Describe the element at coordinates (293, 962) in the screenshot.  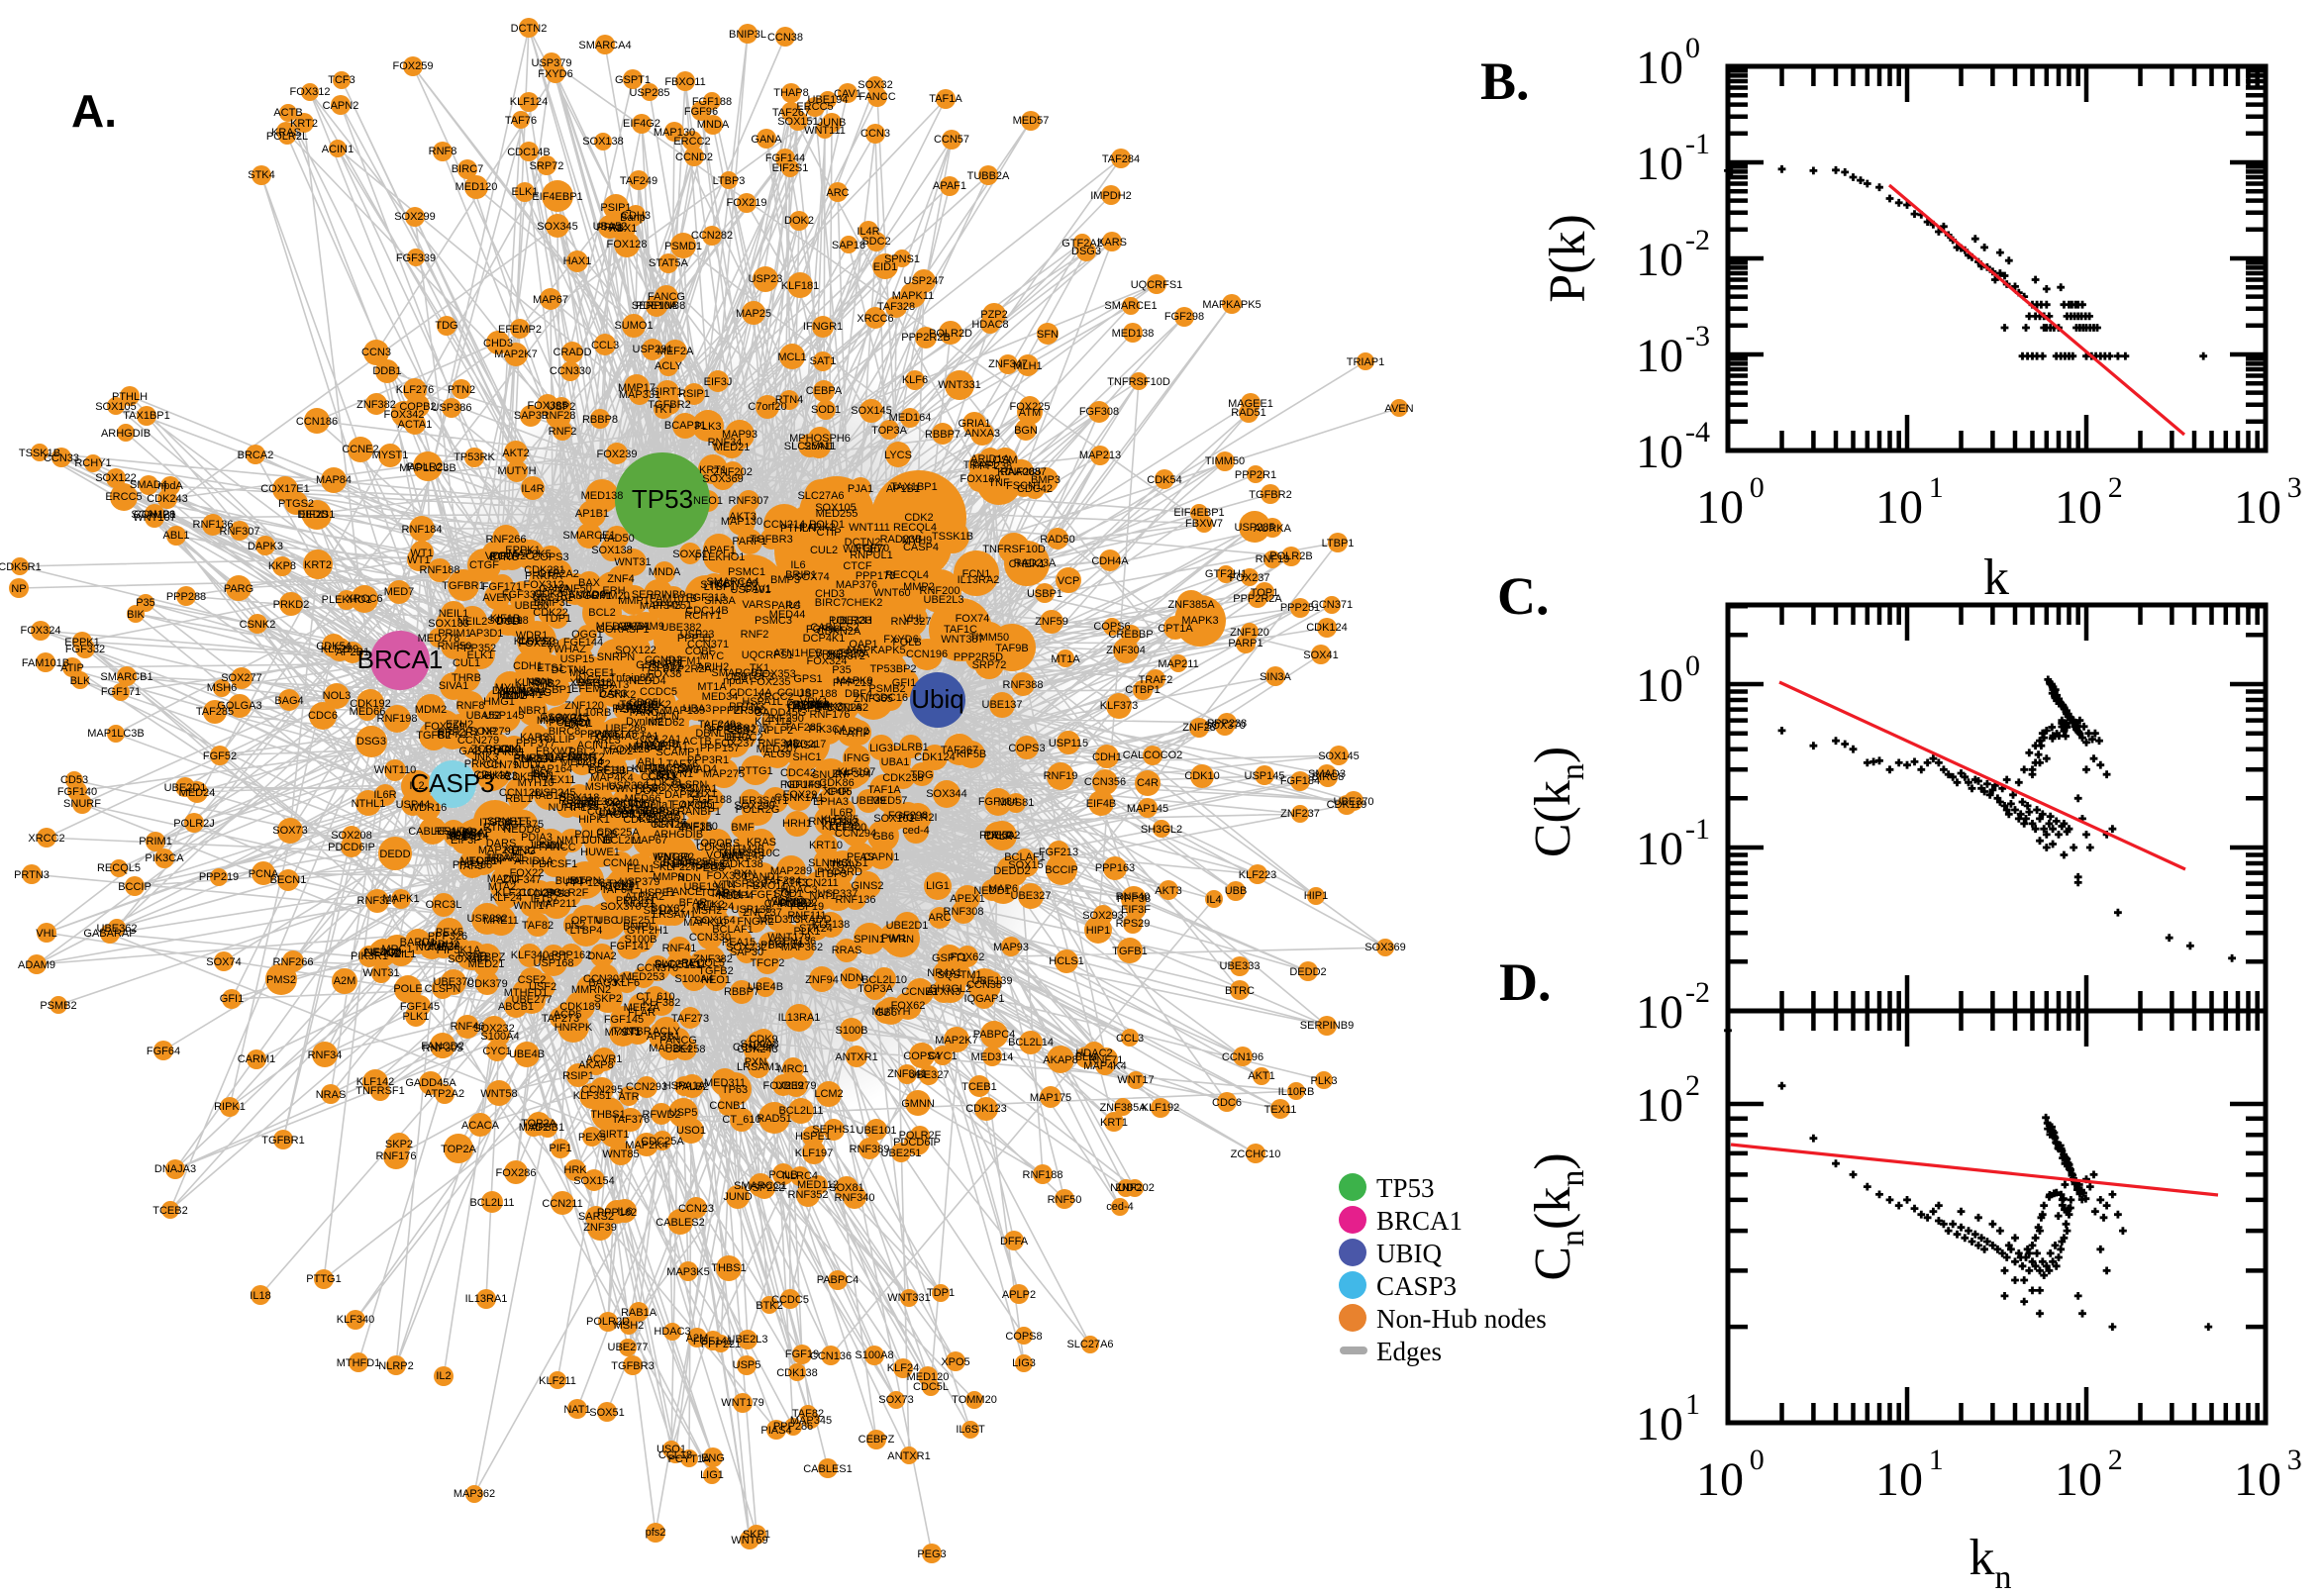
I see `svg-text: RNF266` at that location.